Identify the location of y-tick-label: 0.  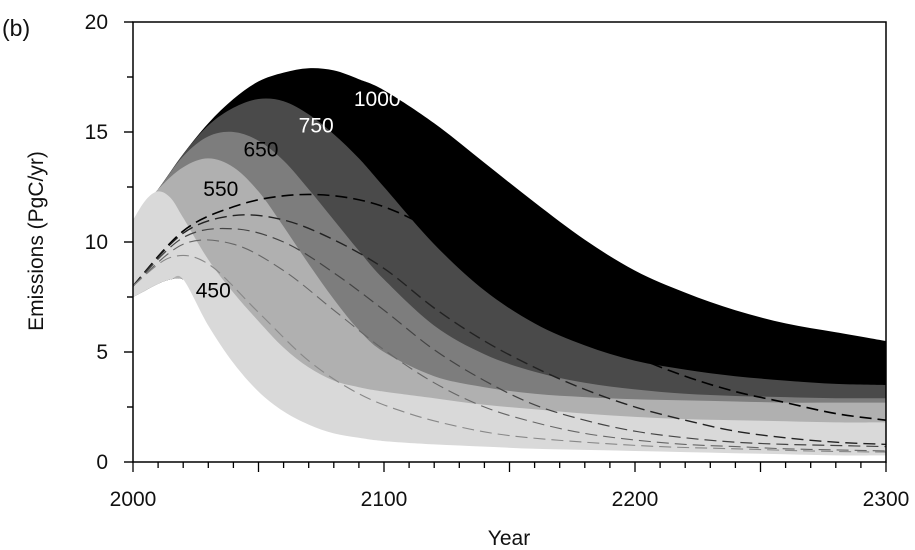
(102, 462).